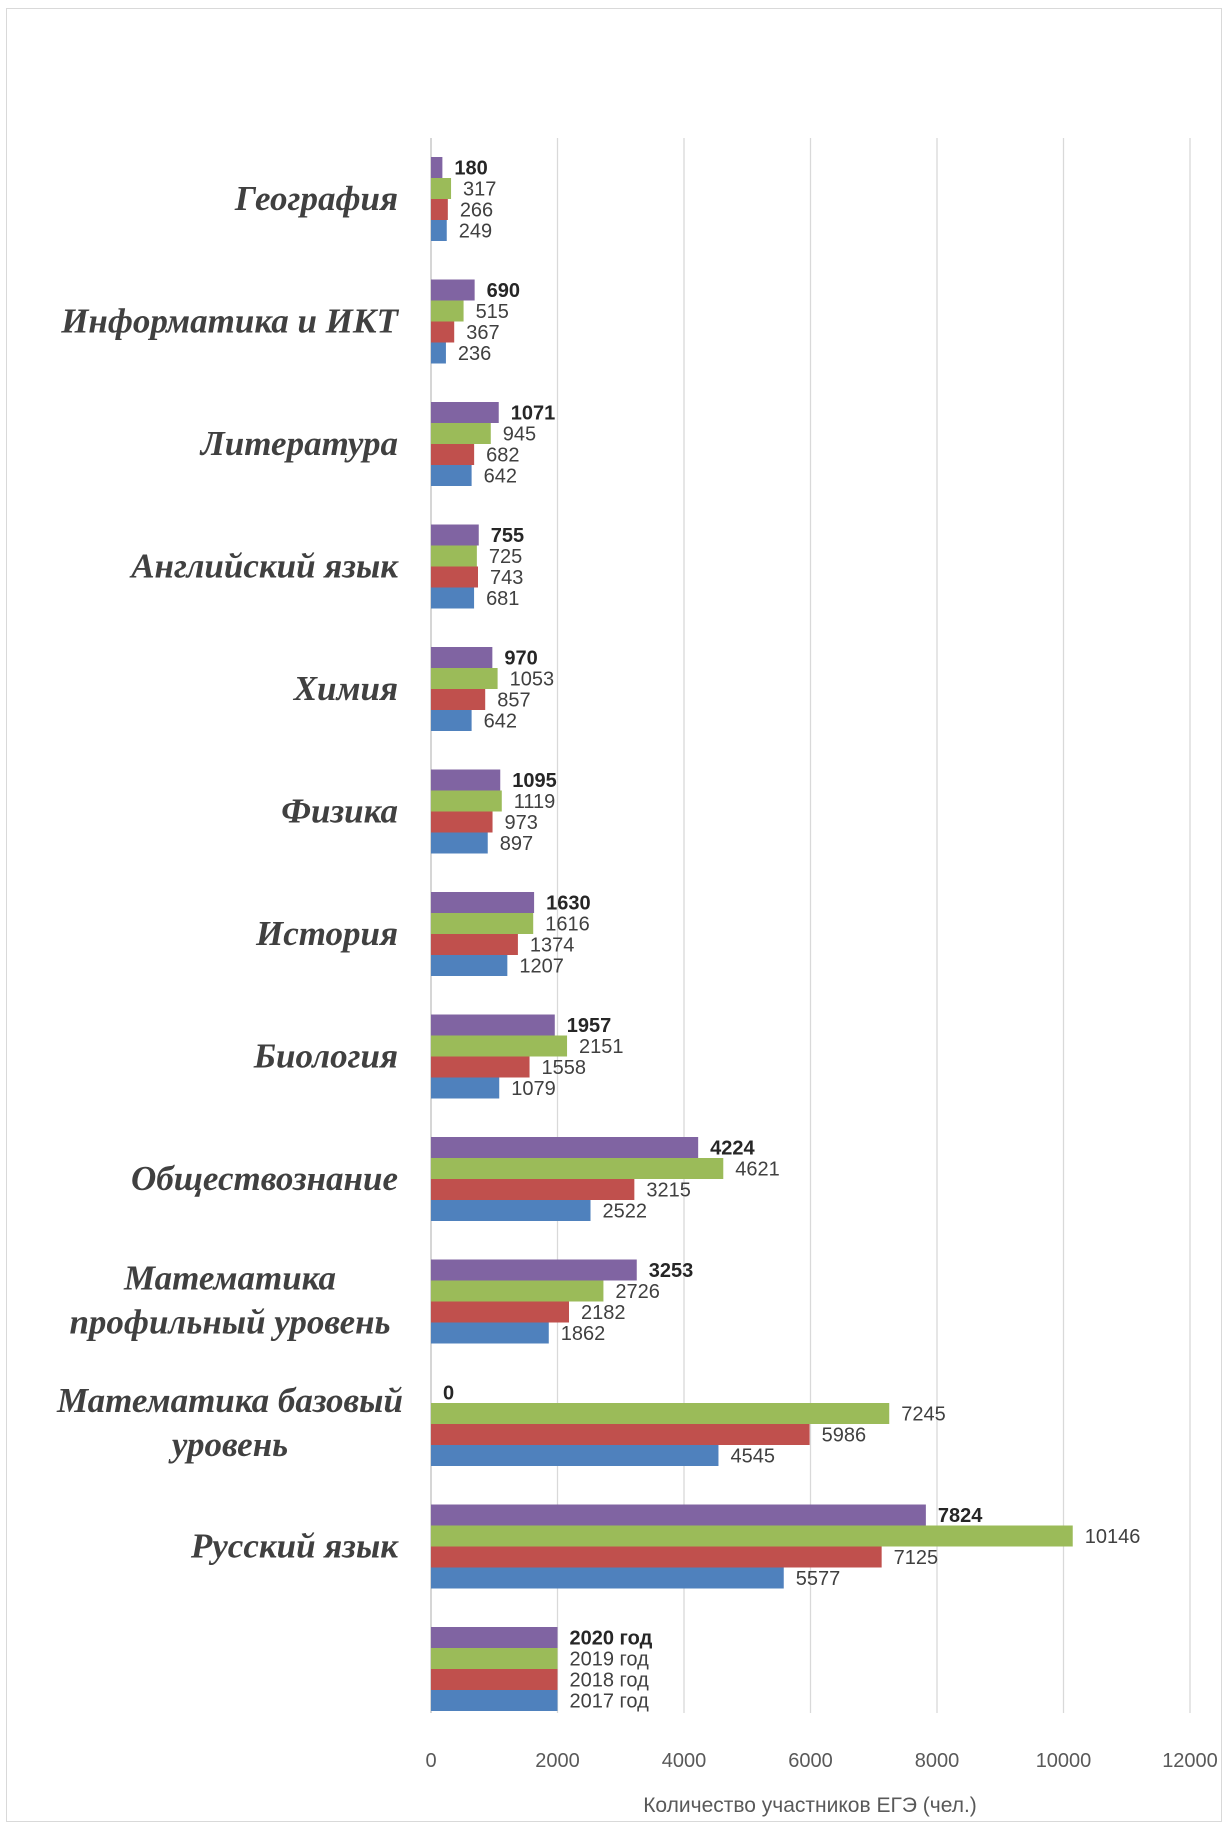 The height and width of the screenshot is (1829, 1229). What do you see at coordinates (325, 1056) in the screenshot?
I see `category-label: Биология` at bounding box center [325, 1056].